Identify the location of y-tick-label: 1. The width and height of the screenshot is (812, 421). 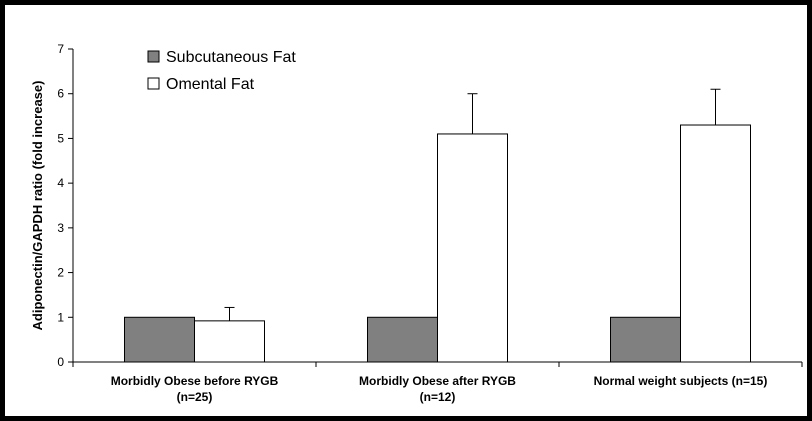
(60, 317).